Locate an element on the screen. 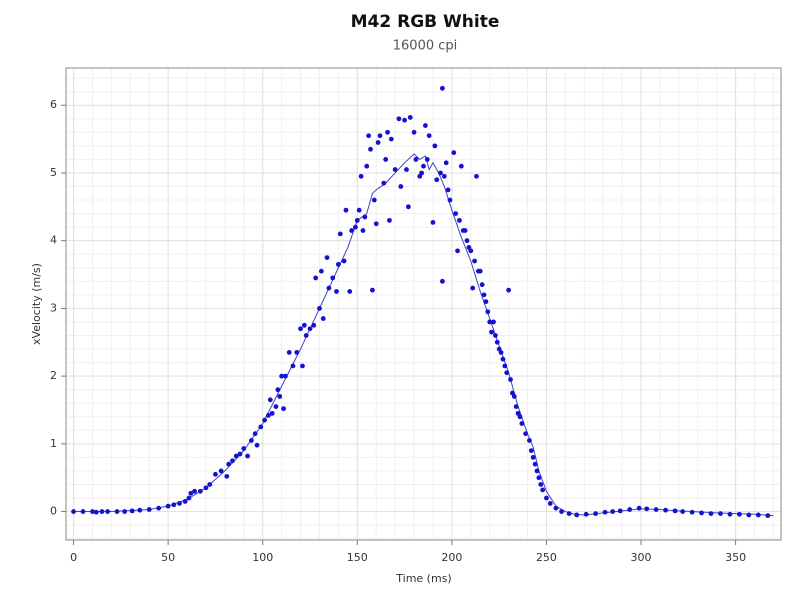  x-tick-label: 350 is located at coordinates (735, 557).